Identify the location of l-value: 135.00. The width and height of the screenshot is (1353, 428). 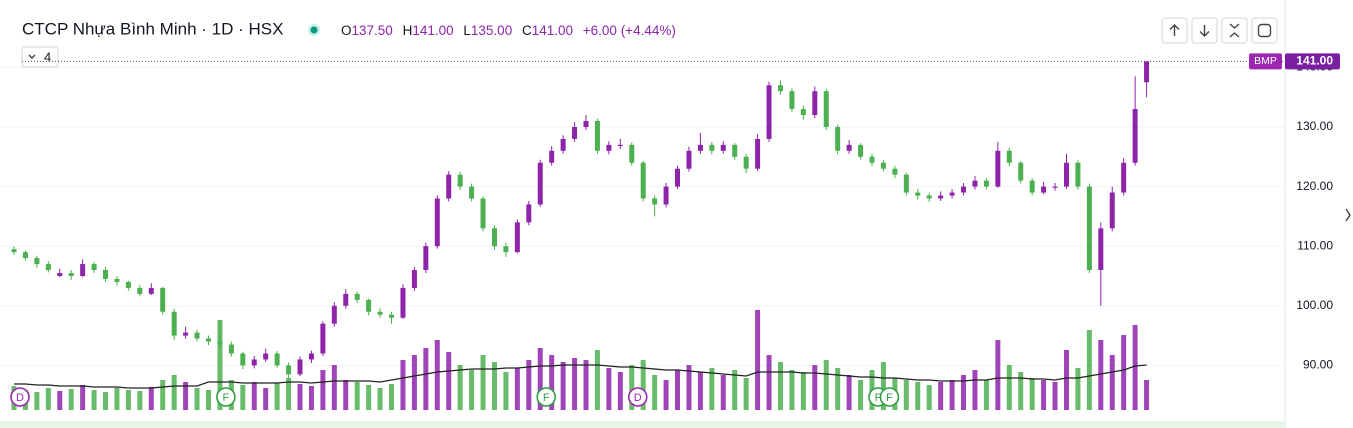
(491, 30).